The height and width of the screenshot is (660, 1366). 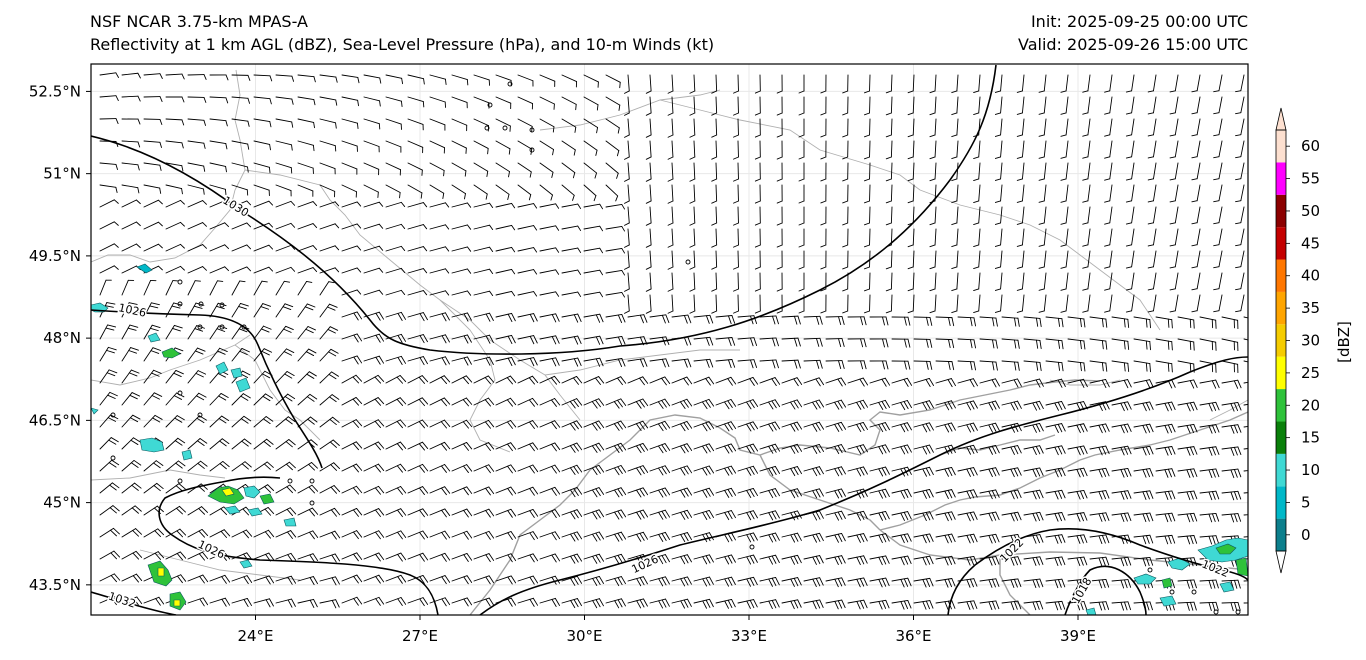 What do you see at coordinates (55, 91) in the screenshot?
I see `lat-tick-label: 52.5°N` at bounding box center [55, 91].